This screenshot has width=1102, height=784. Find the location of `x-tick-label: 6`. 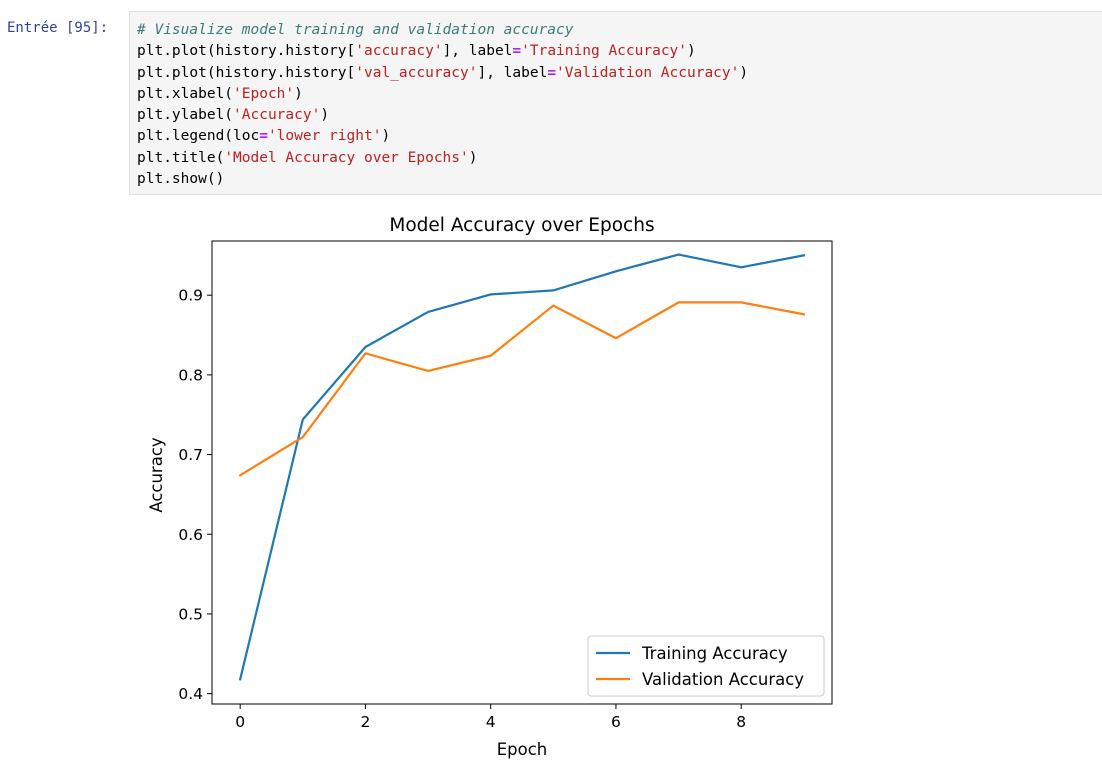

x-tick-label: 6 is located at coordinates (616, 722).